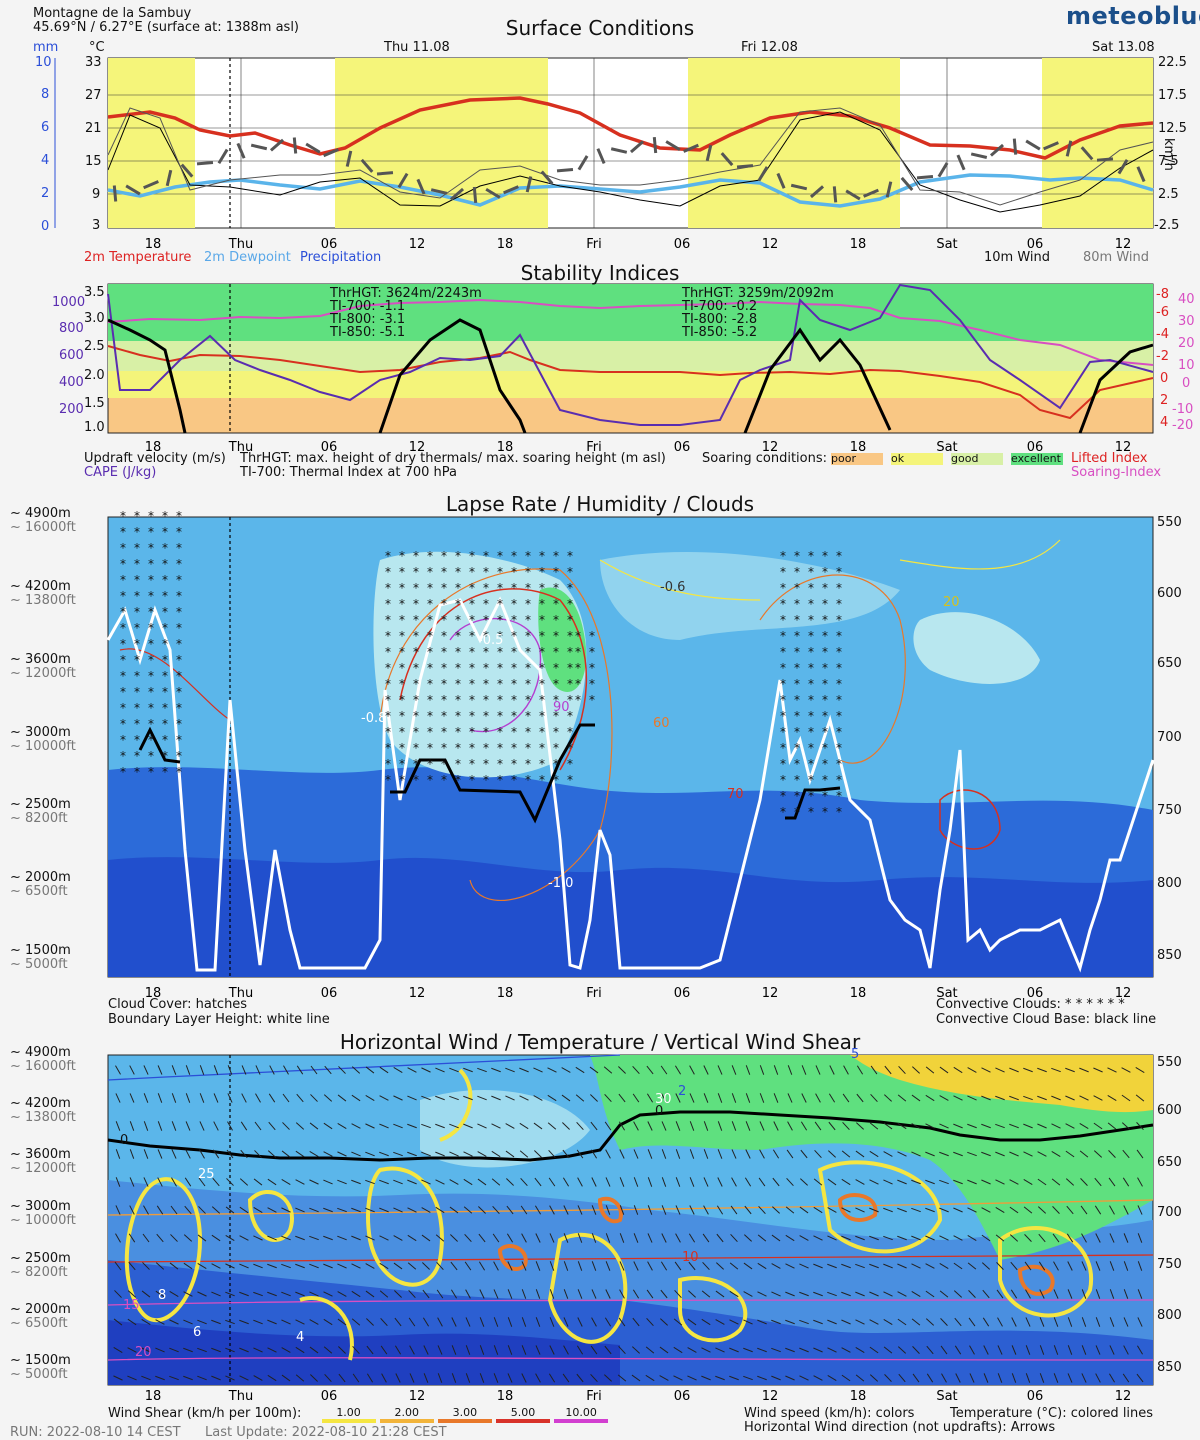 Image resolution: width=1200 pixels, height=1440 pixels. I want to click on height-m: ~ 4200m, so click(40, 1103).